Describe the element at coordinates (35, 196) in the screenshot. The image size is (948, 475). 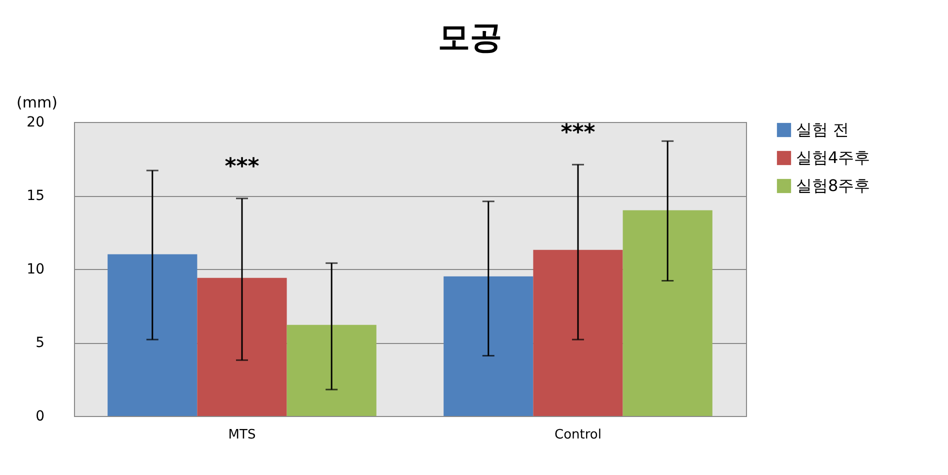
I see `y-tick-label: 15` at that location.